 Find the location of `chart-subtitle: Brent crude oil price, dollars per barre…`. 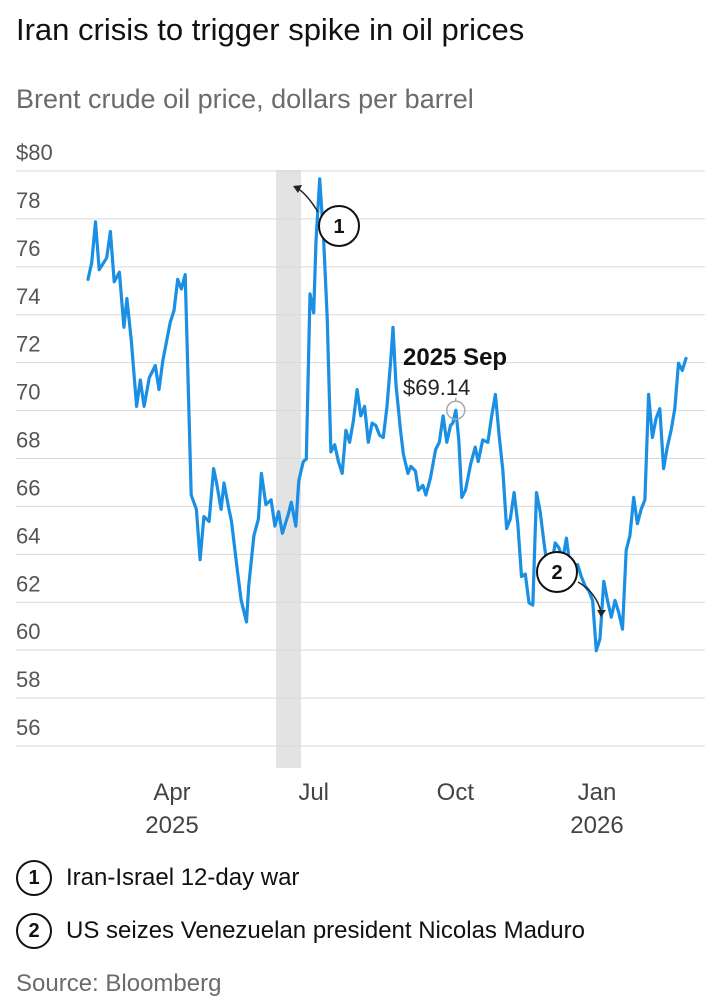

chart-subtitle: Brent crude oil price, dollars per barre… is located at coordinates (245, 99).